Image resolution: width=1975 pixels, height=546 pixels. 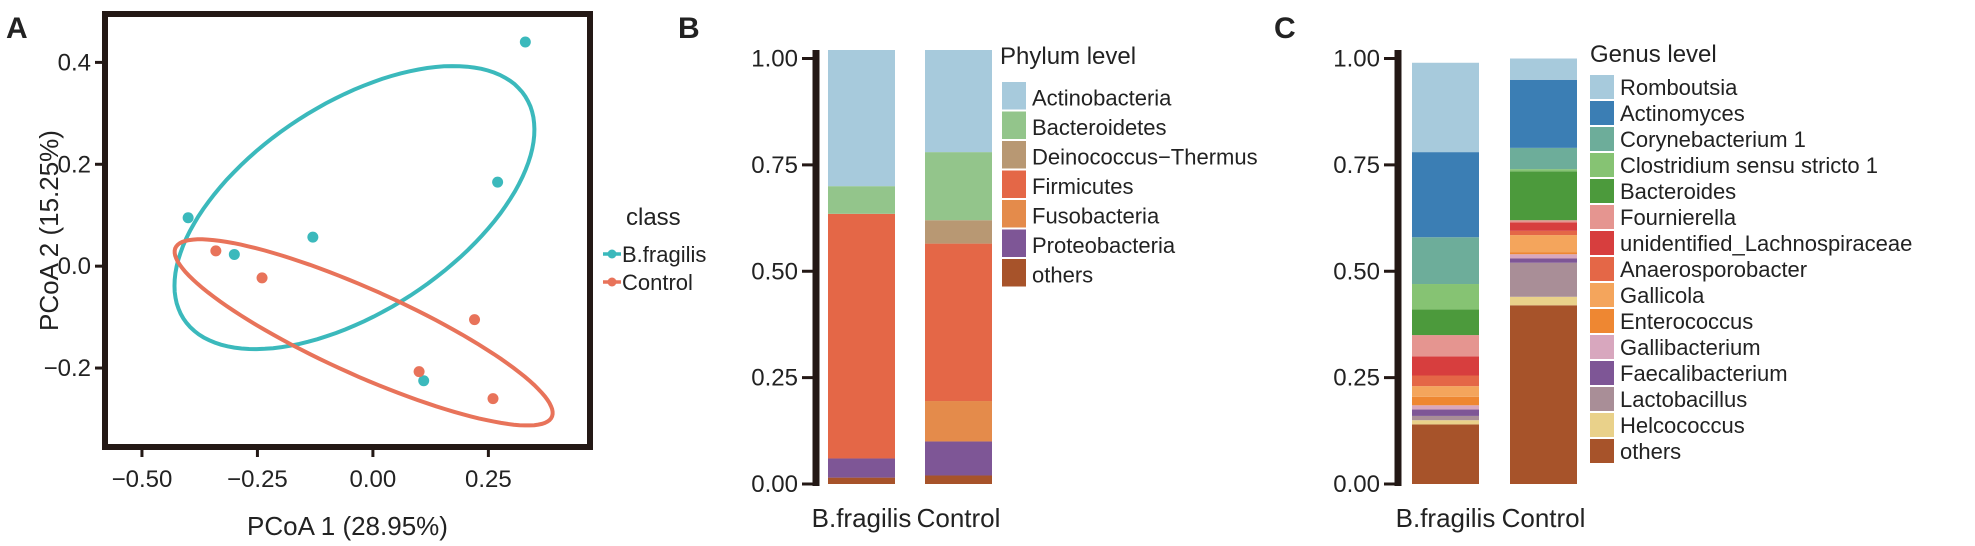 What do you see at coordinates (1445, 322) in the screenshot?
I see `bar-segment-b-fragilis-bacteroides` at bounding box center [1445, 322].